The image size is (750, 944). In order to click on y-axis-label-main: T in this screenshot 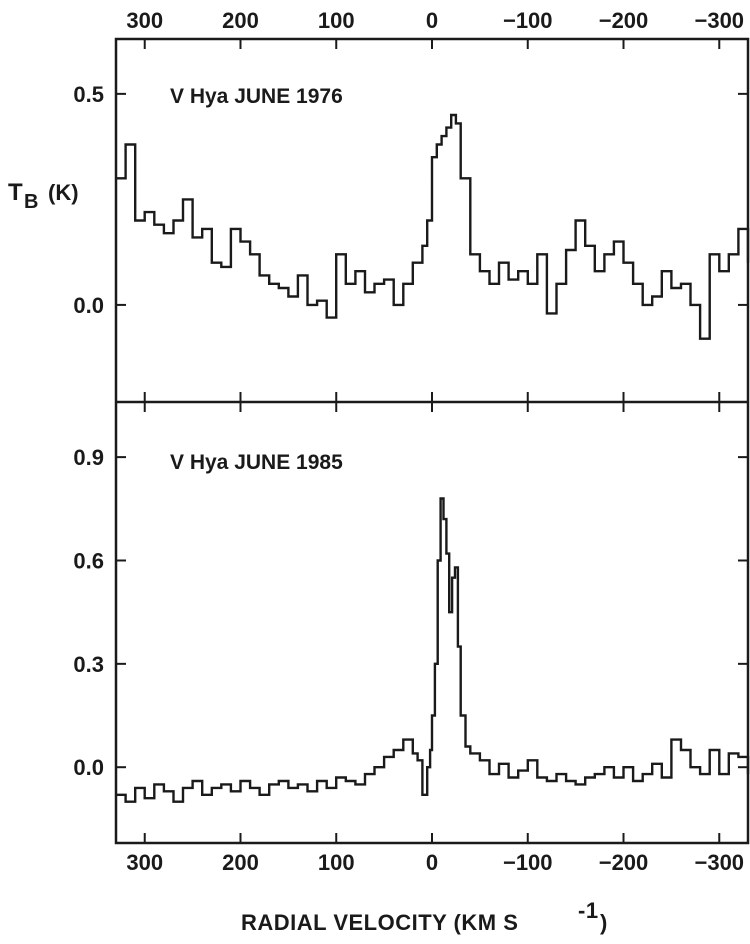, I will do `click(15, 192)`.